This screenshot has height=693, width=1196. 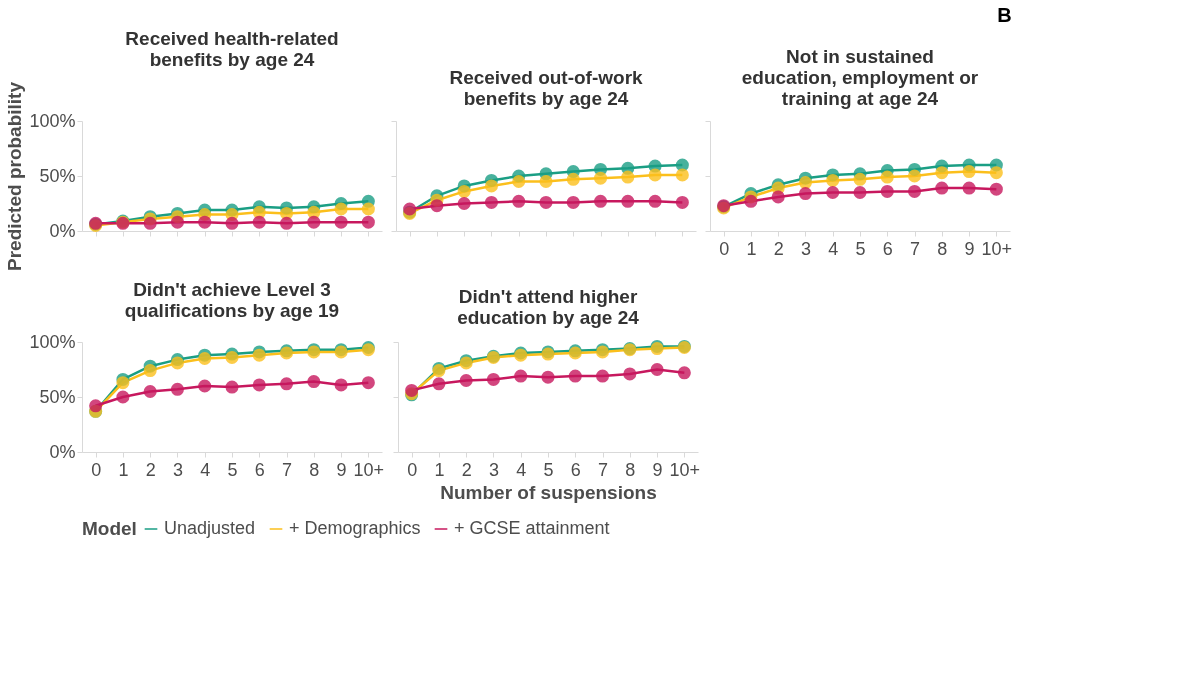 What do you see at coordinates (532, 528) in the screenshot?
I see `legend-label: + GCSE attainment` at bounding box center [532, 528].